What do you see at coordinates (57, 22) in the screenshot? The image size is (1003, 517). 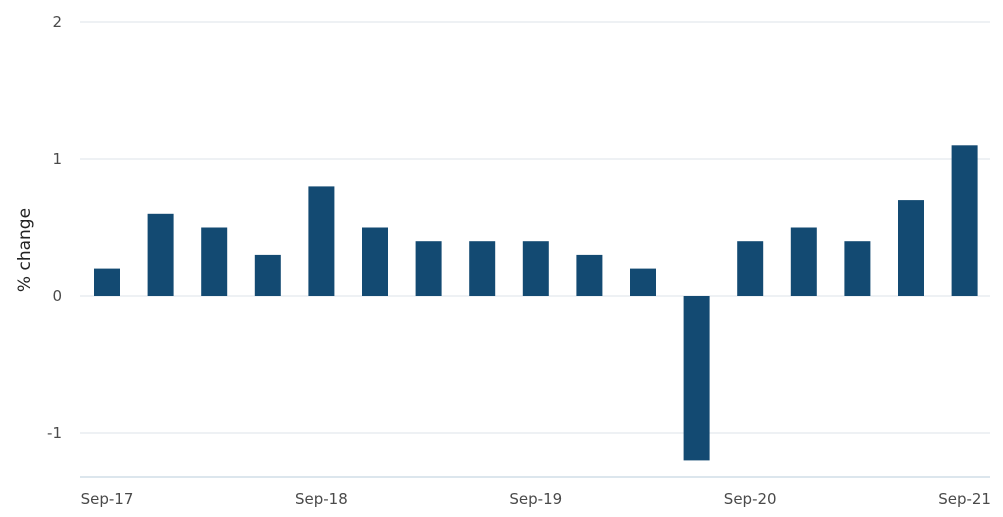 I see `y-tick-label: 2` at bounding box center [57, 22].